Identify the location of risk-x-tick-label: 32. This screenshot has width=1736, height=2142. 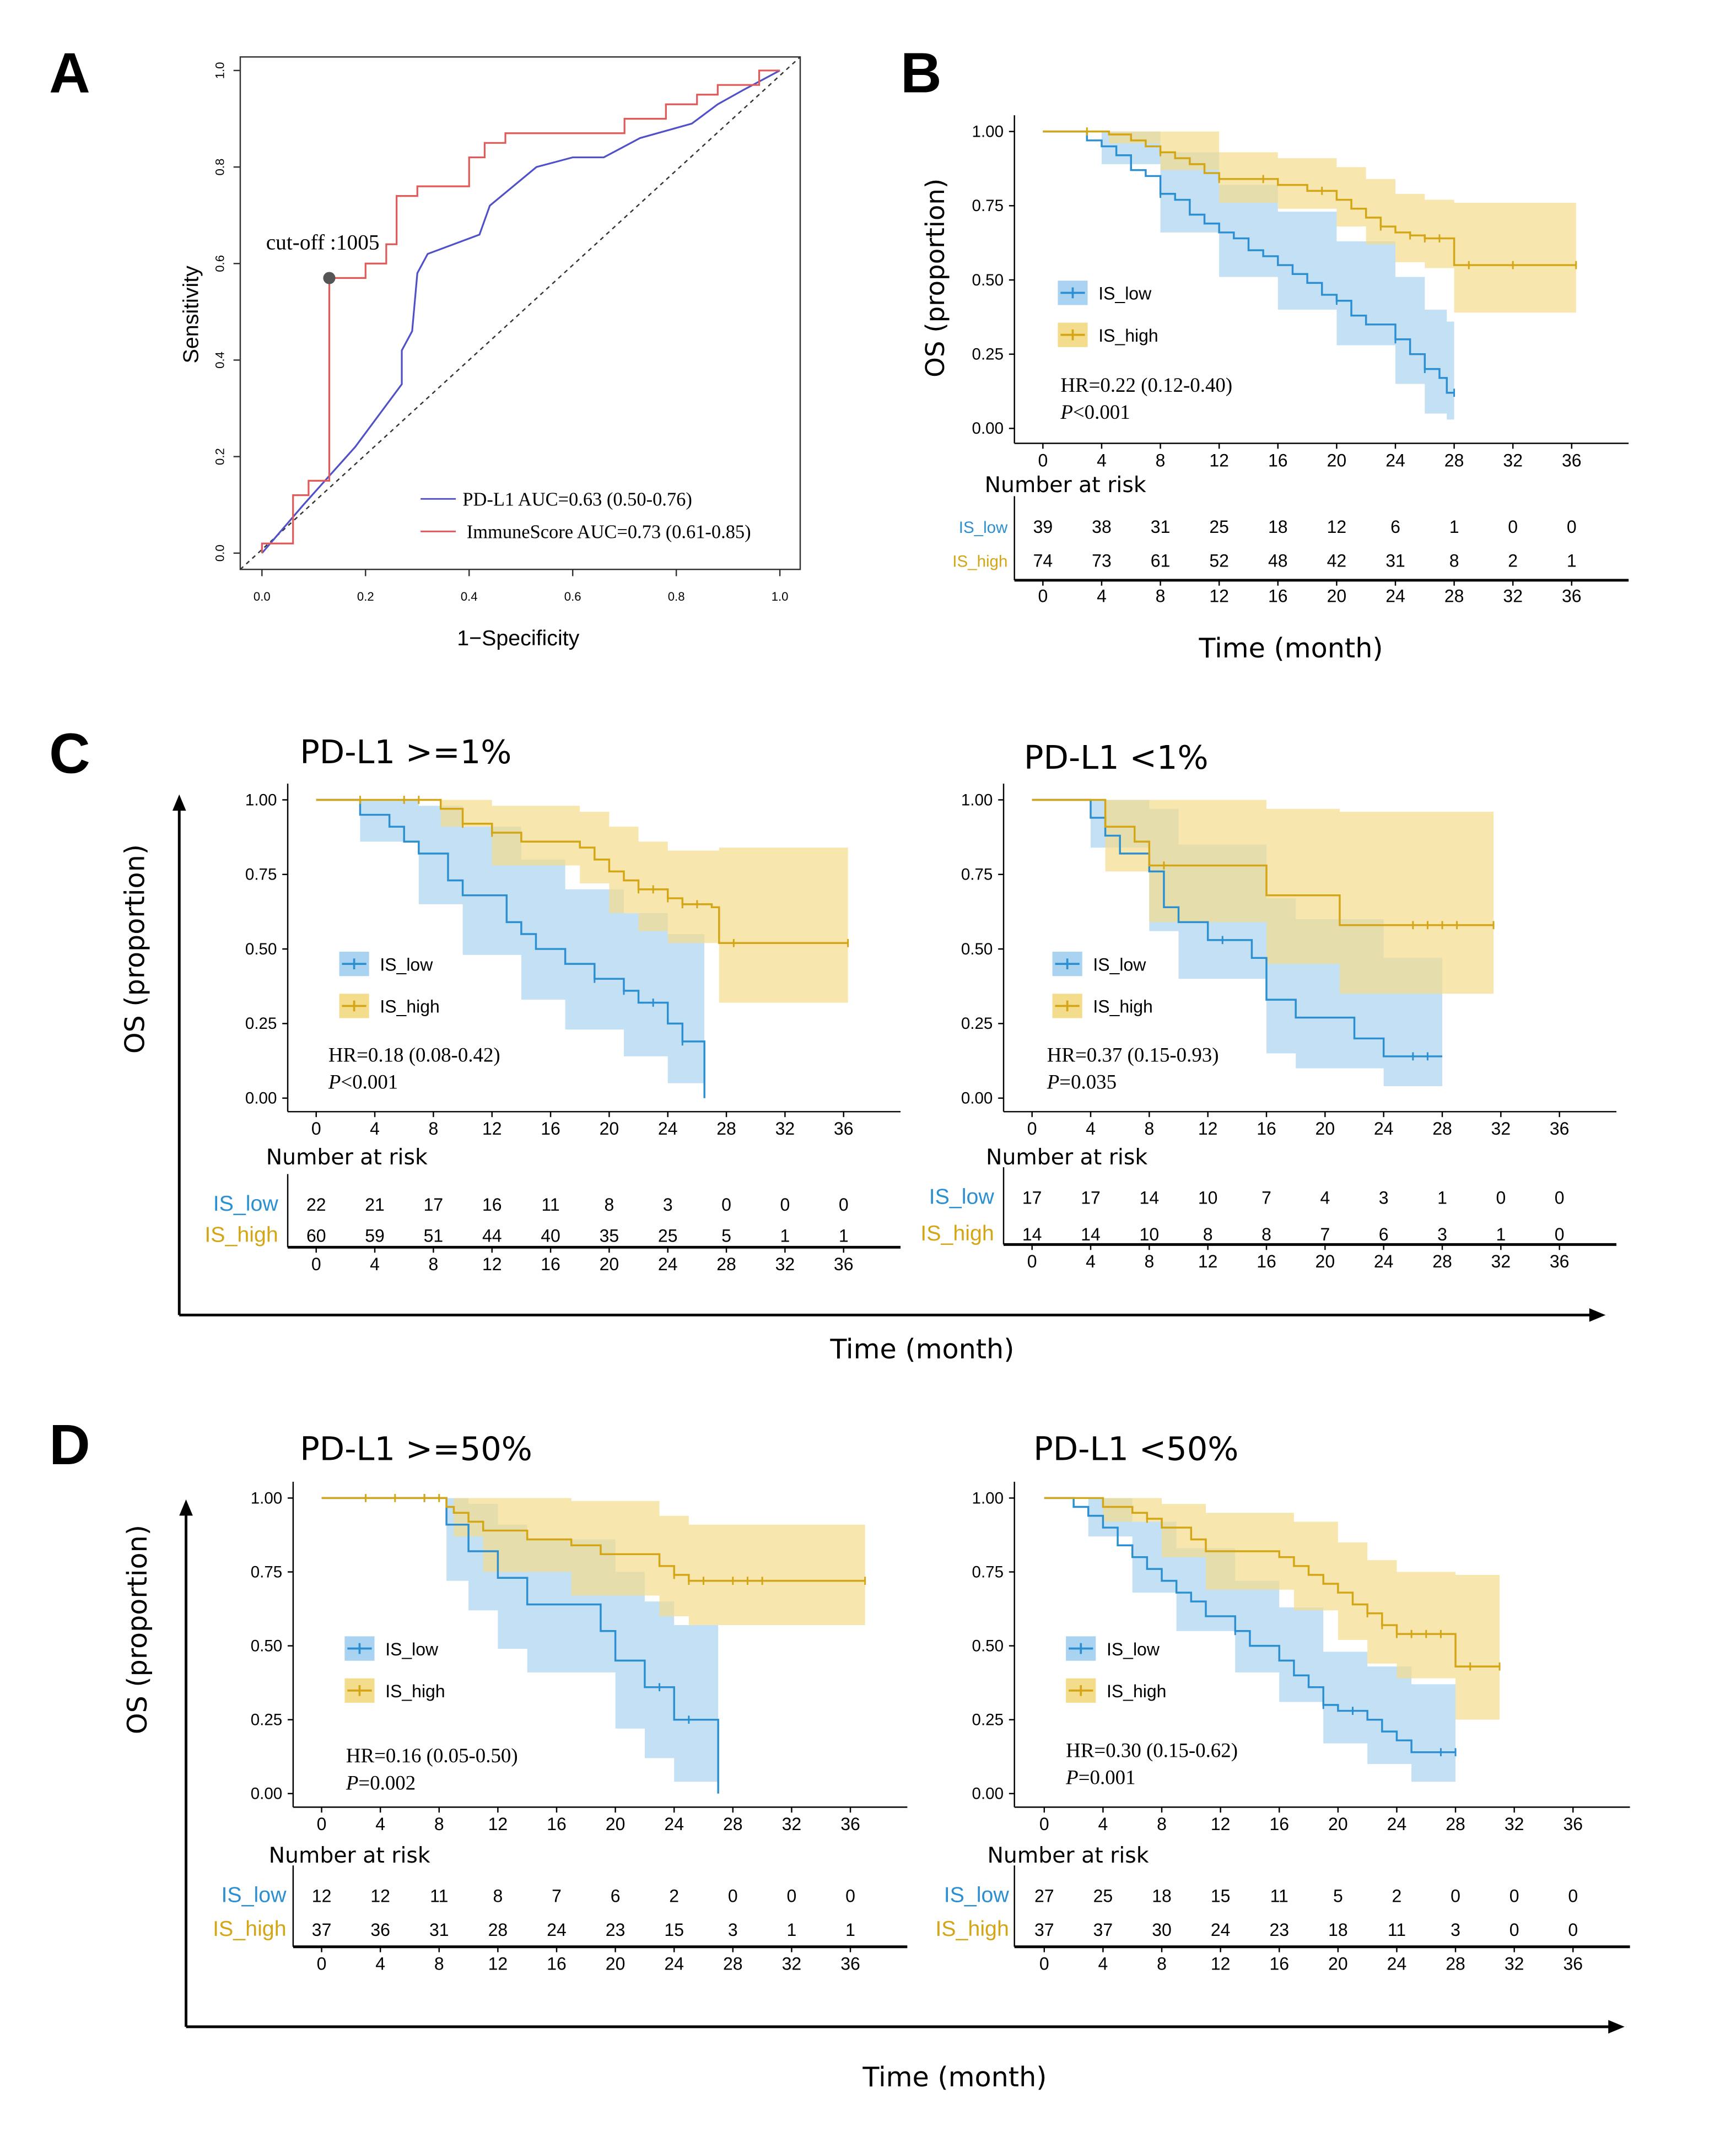
(1513, 596).